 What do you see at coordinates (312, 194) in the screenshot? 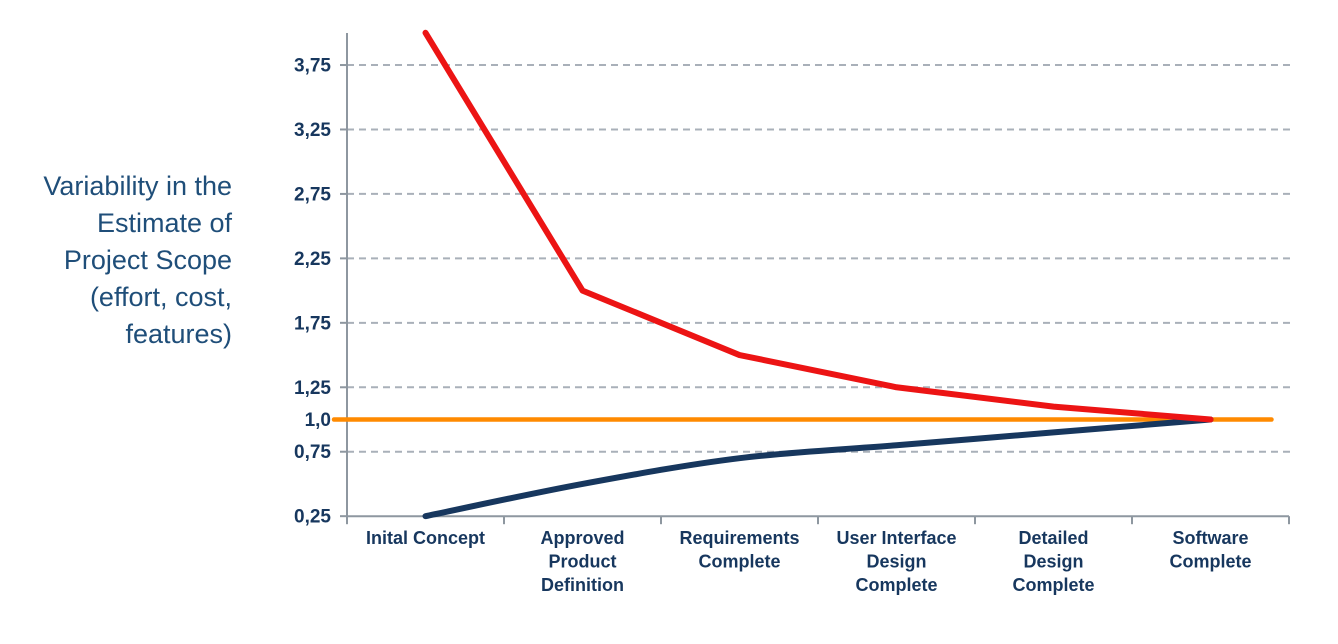
I see `y-tick-label: 2,75` at bounding box center [312, 194].